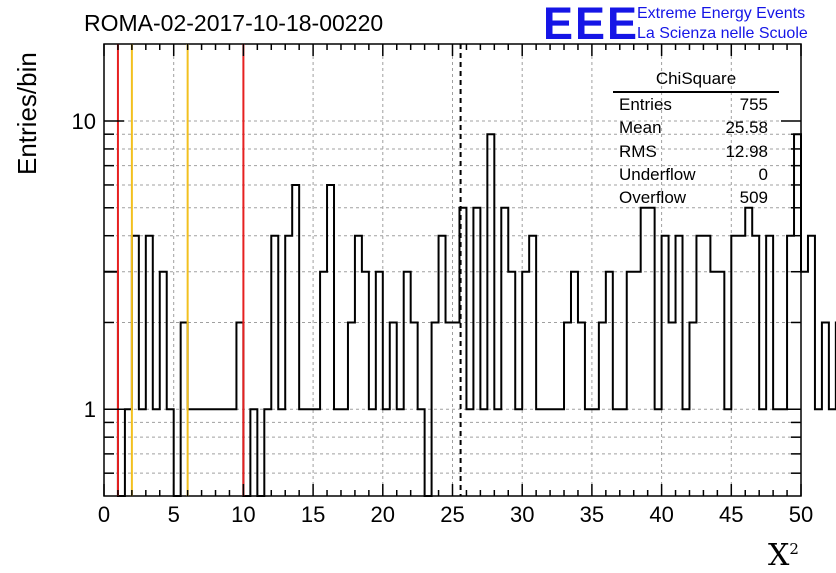 The width and height of the screenshot is (836, 573). I want to click on x-axis-label: X2, so click(783, 555).